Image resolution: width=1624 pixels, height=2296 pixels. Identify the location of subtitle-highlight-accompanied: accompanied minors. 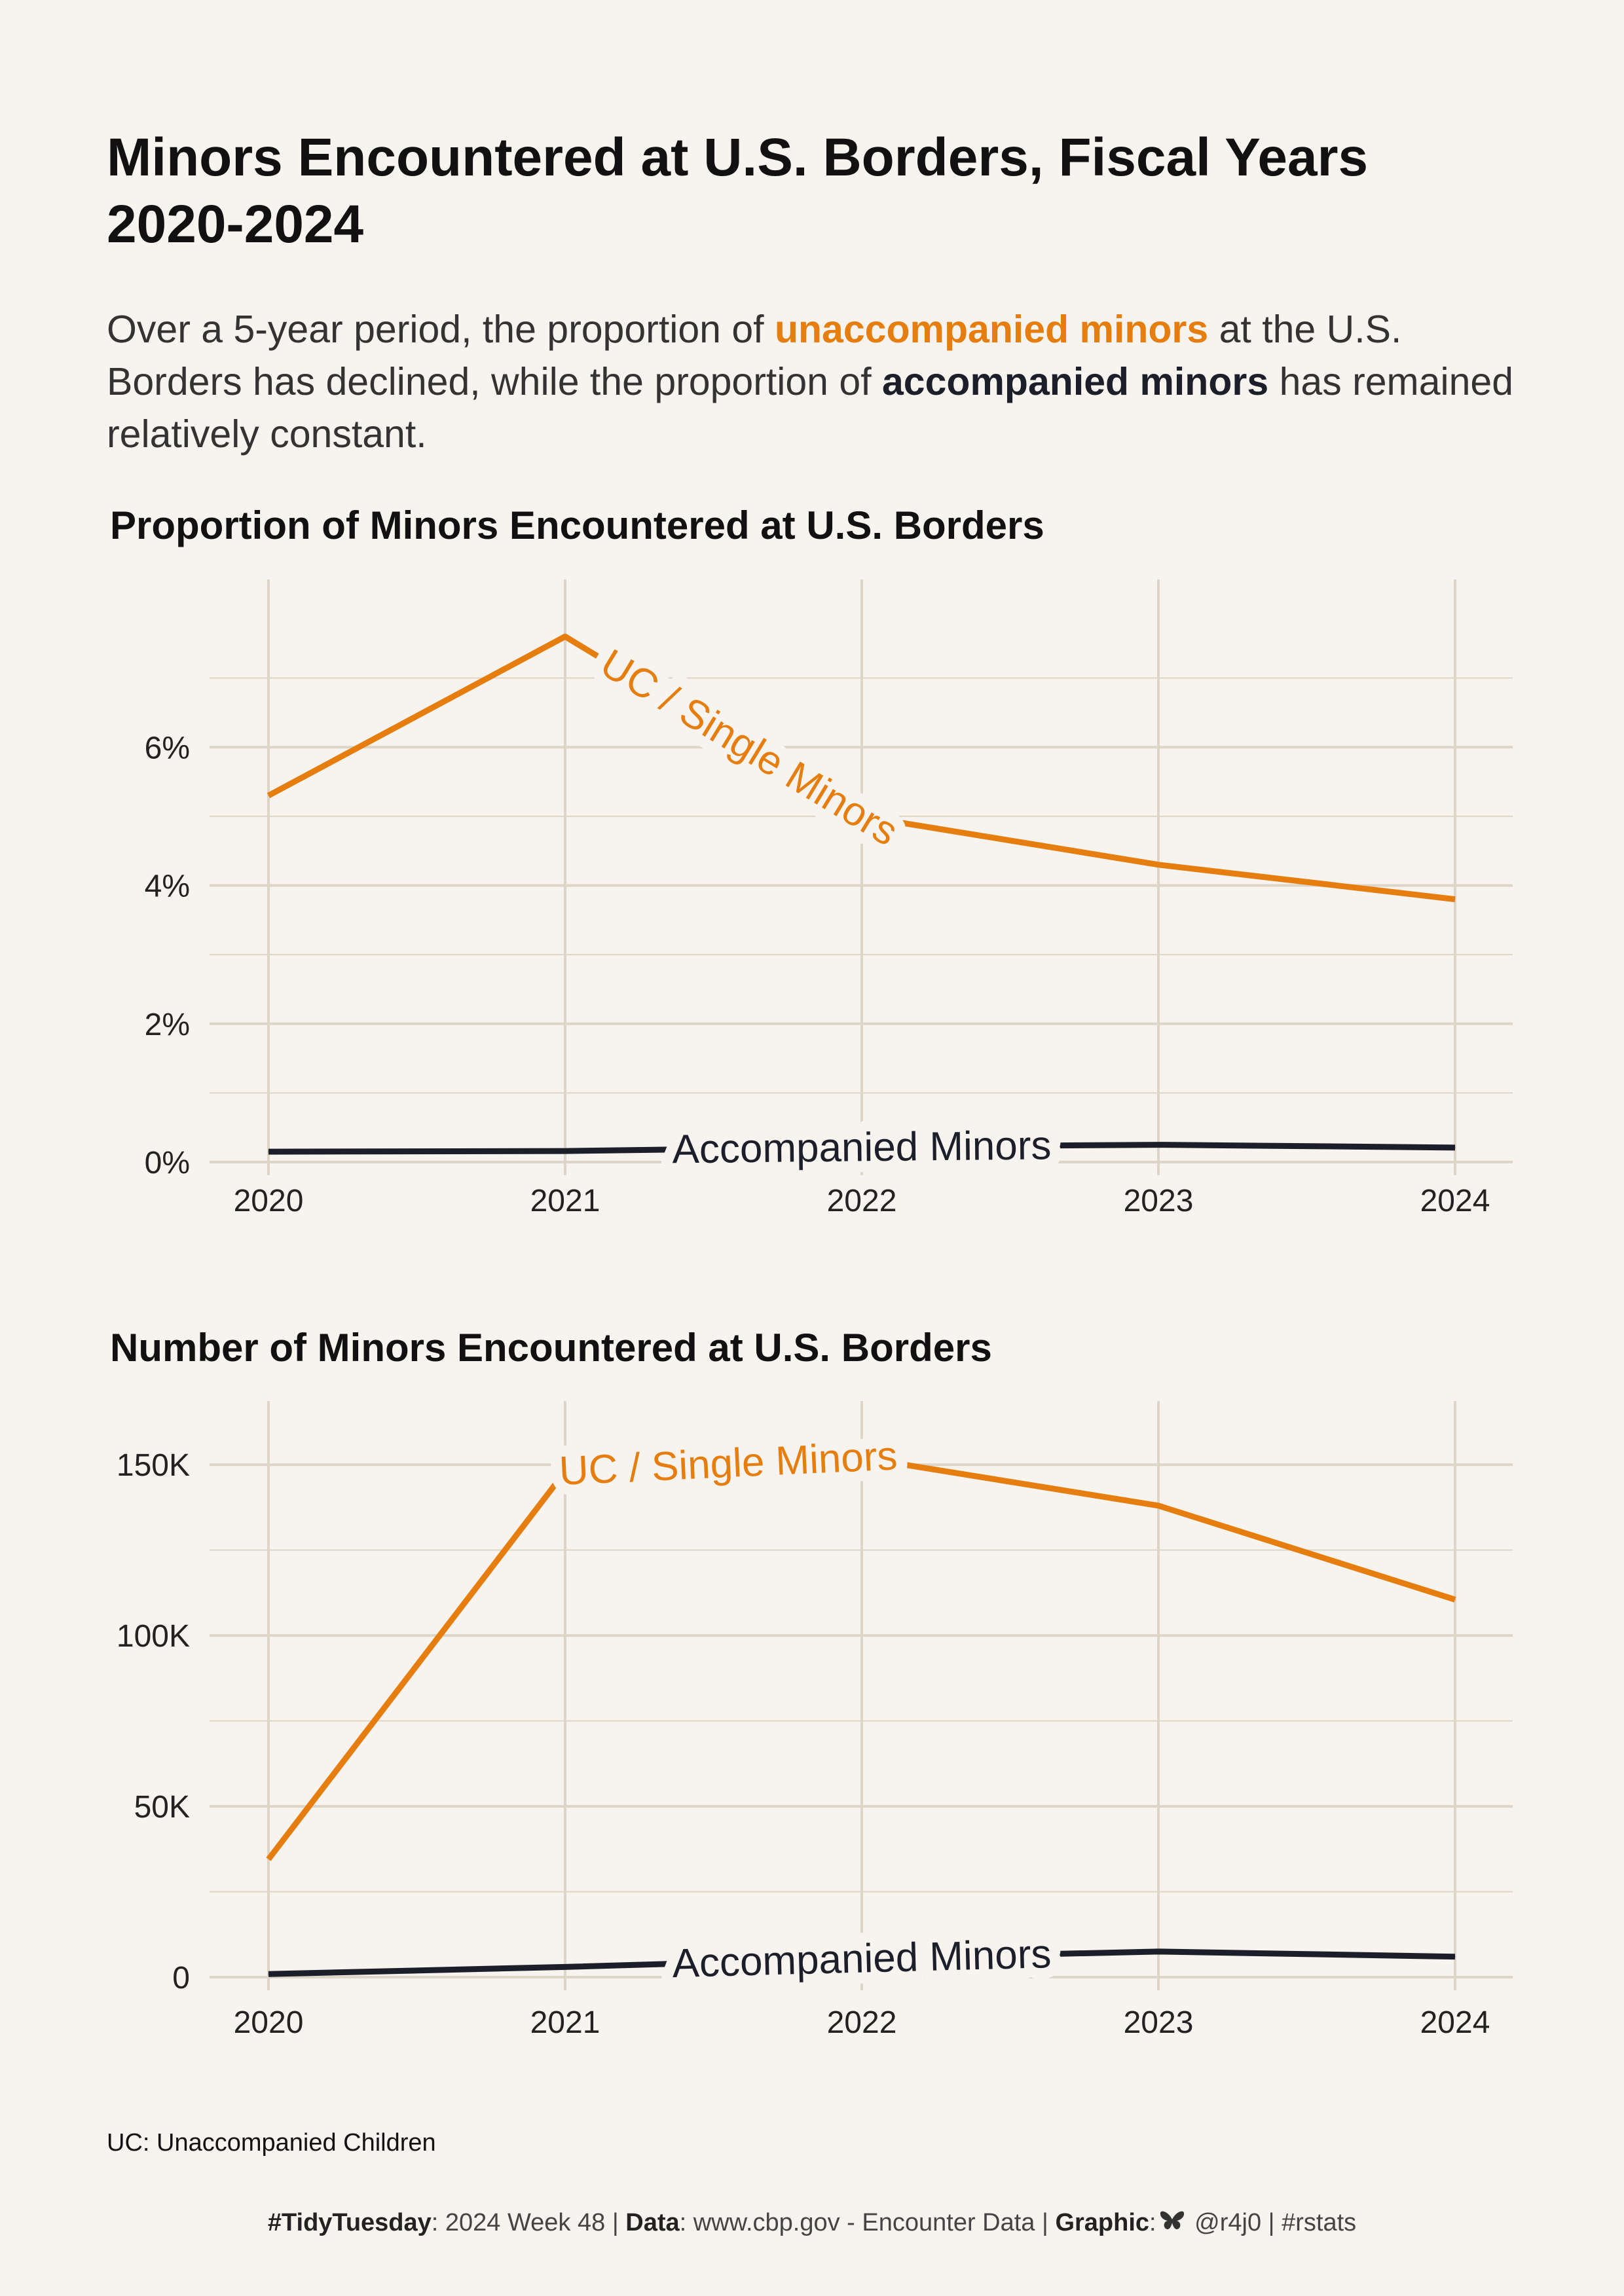
(1075, 381).